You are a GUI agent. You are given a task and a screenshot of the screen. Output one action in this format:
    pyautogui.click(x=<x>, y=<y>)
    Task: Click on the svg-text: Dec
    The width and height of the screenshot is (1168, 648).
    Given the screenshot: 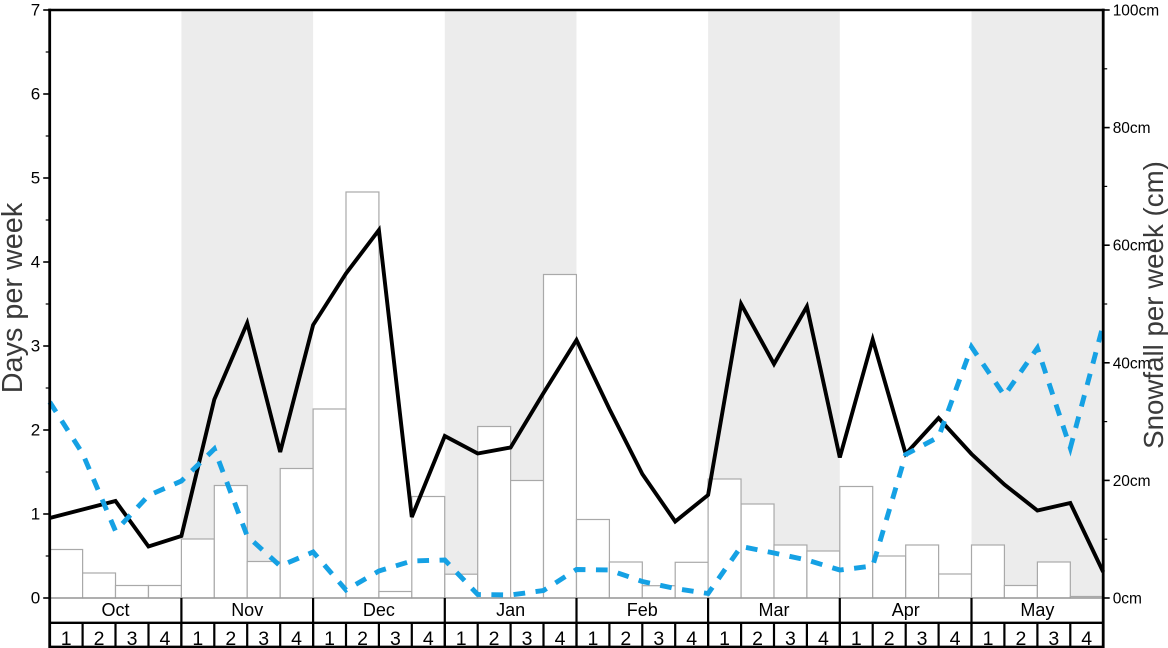 What is the action you would take?
    pyautogui.click(x=379, y=610)
    